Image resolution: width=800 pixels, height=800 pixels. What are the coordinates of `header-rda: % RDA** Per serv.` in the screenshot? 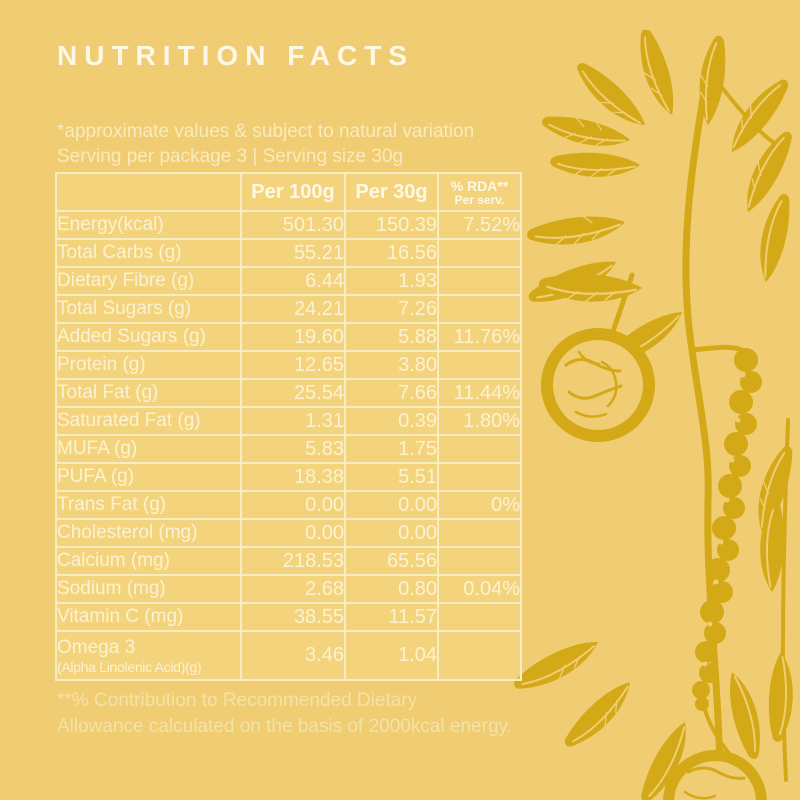 It's located at (479, 192).